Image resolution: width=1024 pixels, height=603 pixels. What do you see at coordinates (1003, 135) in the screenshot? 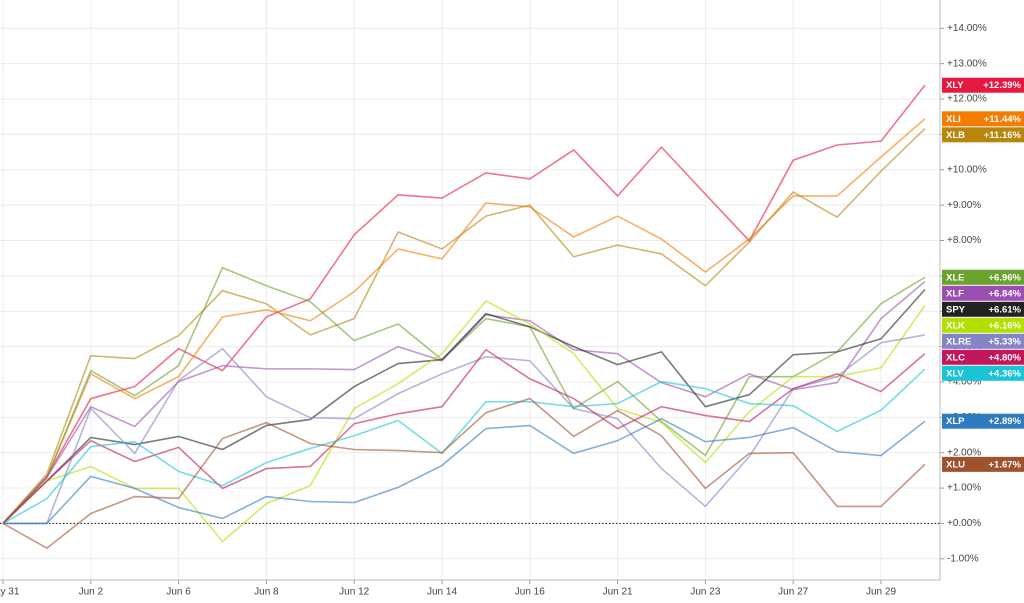
I see `badge-value: +11.16%` at bounding box center [1003, 135].